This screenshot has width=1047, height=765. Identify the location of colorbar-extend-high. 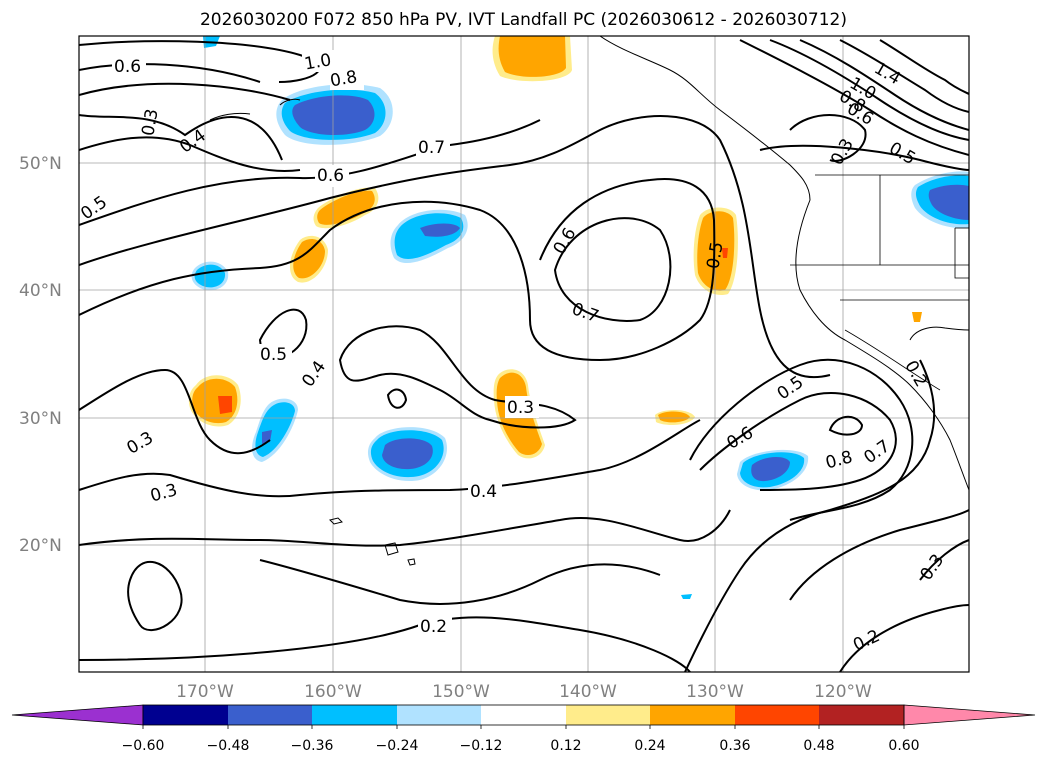
(969, 715).